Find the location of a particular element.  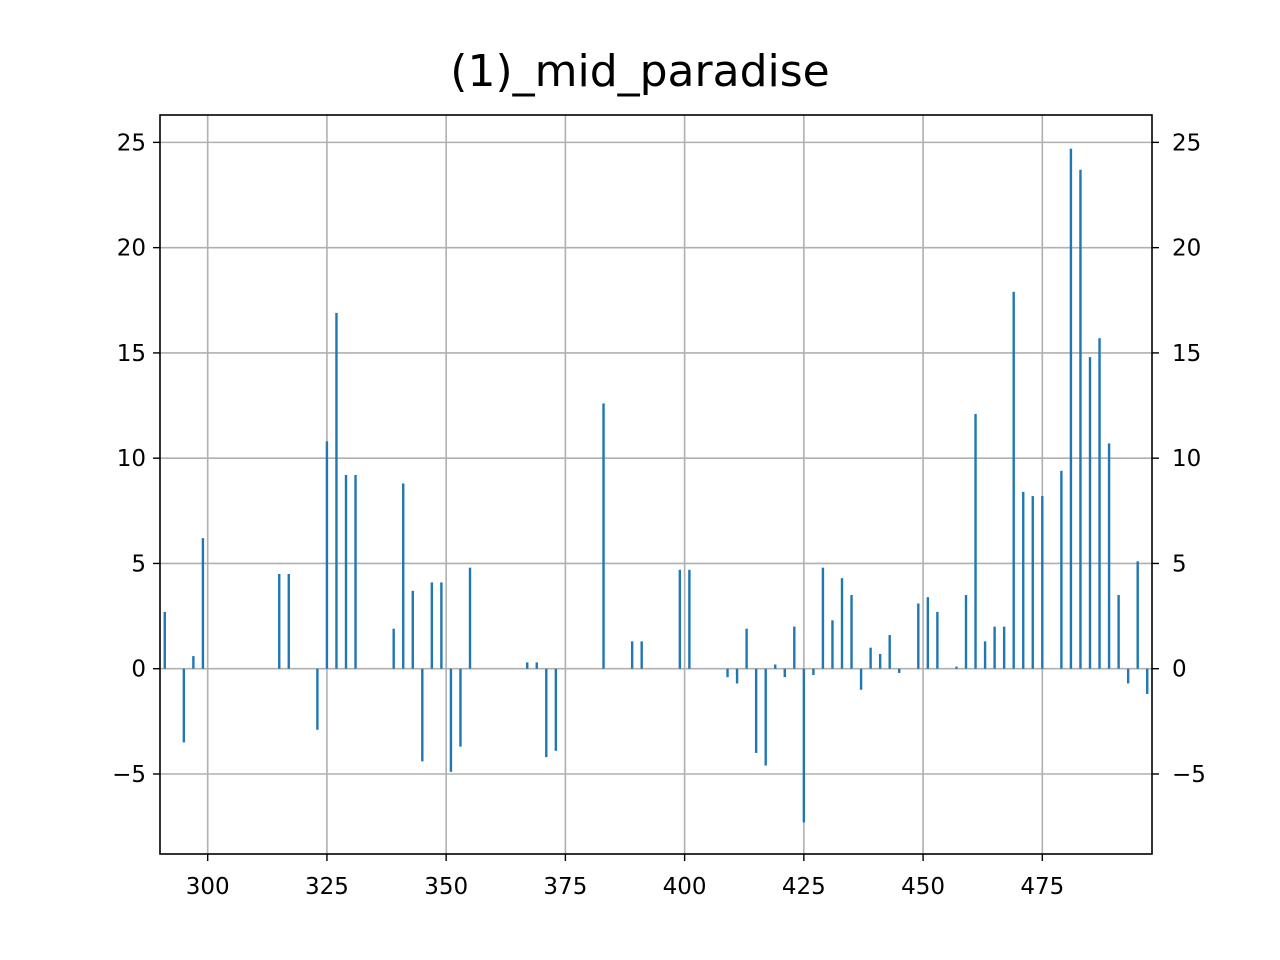

y-tick-label-right: 0 is located at coordinates (1179, 670).